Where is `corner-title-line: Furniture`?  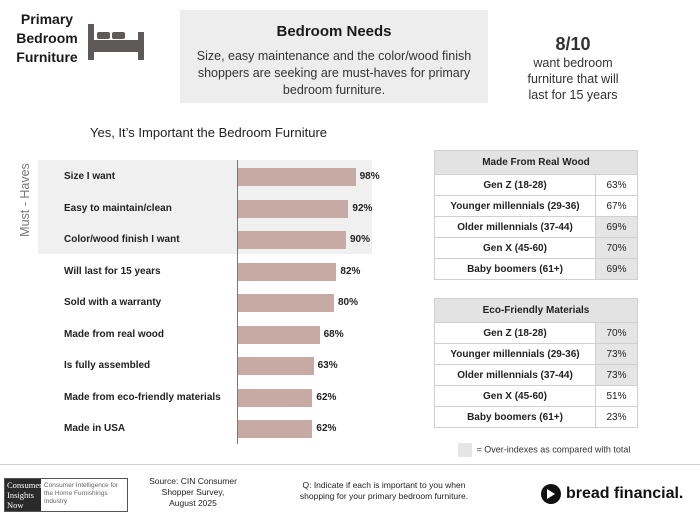 corner-title-line: Furniture is located at coordinates (47, 57).